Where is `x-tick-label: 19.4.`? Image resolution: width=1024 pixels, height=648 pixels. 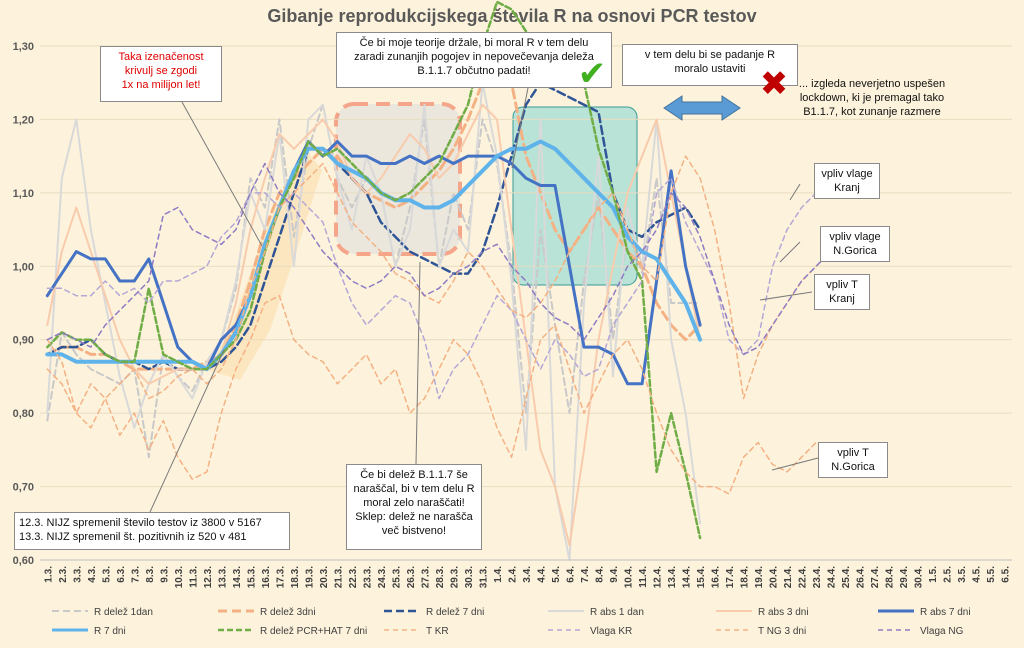
x-tick-label: 19.4. is located at coordinates (759, 577).